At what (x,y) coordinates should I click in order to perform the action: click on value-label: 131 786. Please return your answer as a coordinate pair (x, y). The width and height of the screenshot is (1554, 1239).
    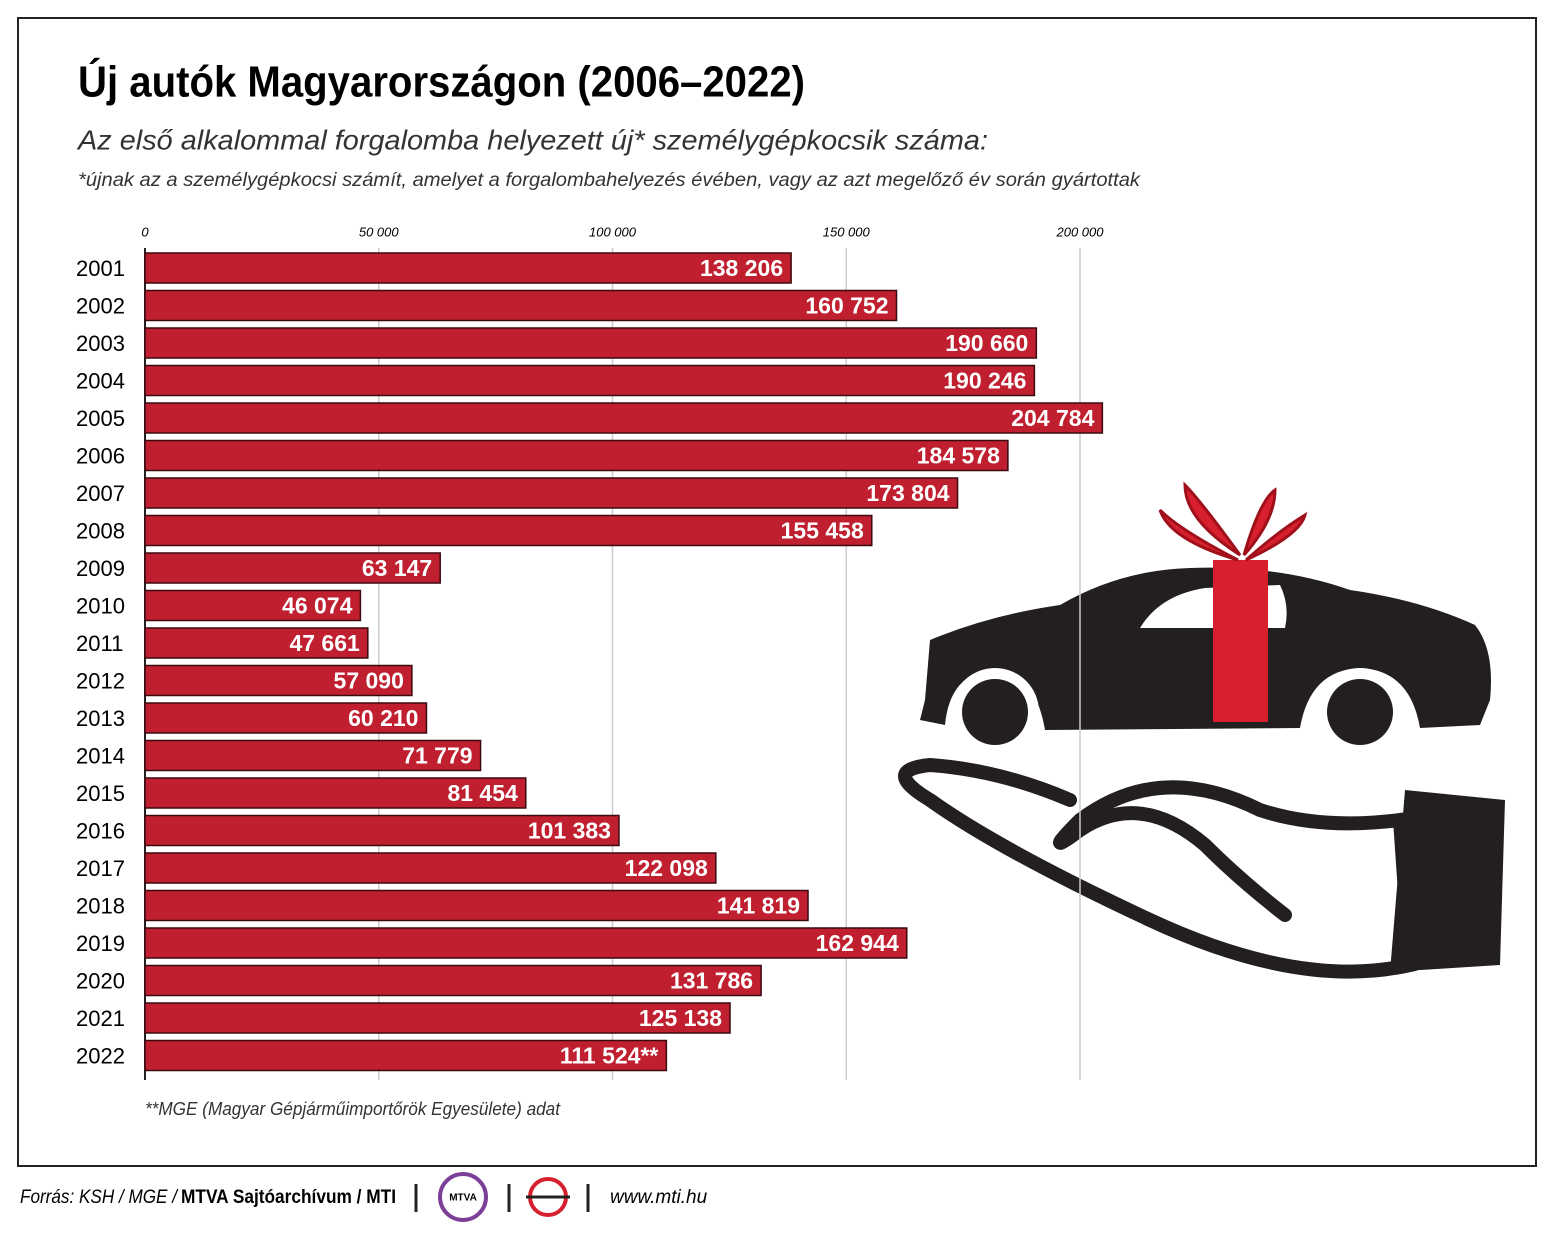
    Looking at the image, I should click on (711, 981).